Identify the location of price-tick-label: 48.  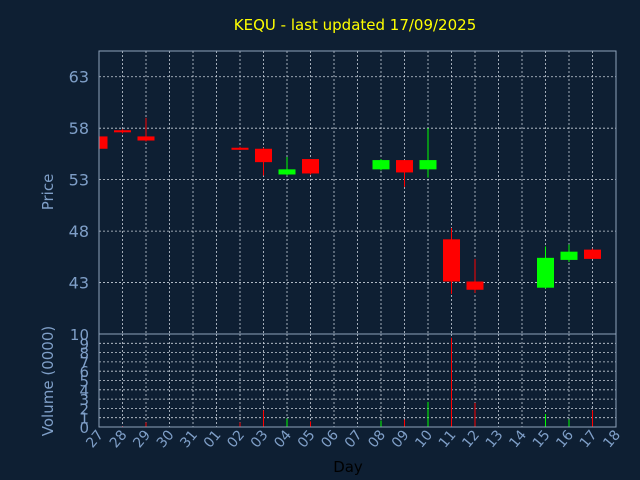
(79, 231).